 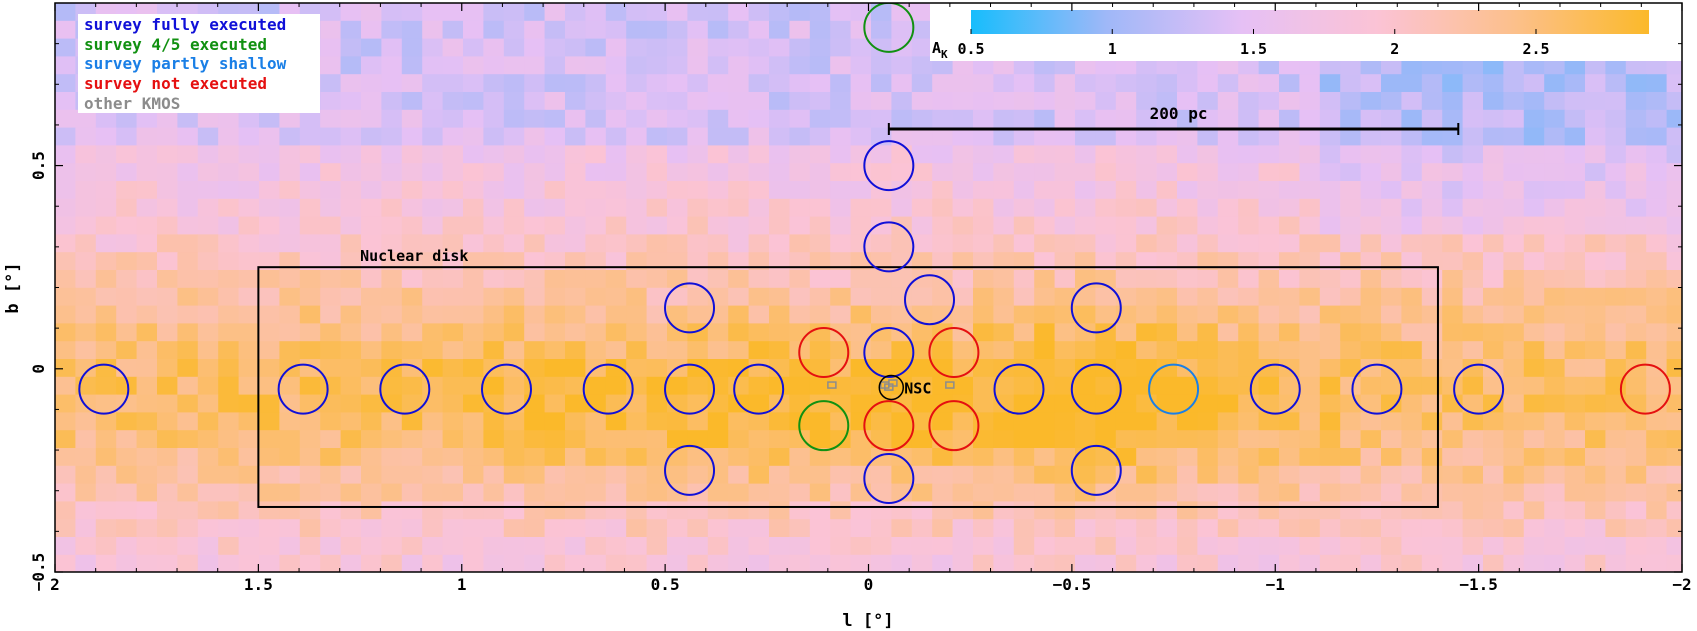 I want to click on x-tick-label: −2, so click(x=1681, y=584).